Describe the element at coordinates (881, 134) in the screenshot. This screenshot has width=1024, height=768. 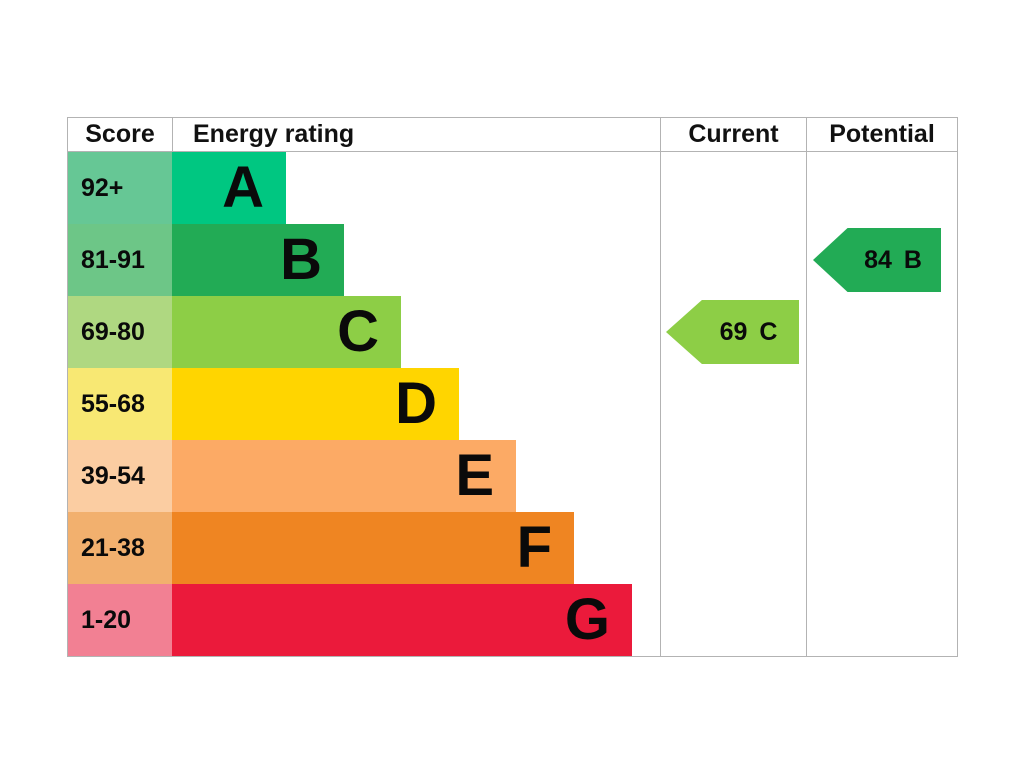
I see `potential-column-header: Potential` at that location.